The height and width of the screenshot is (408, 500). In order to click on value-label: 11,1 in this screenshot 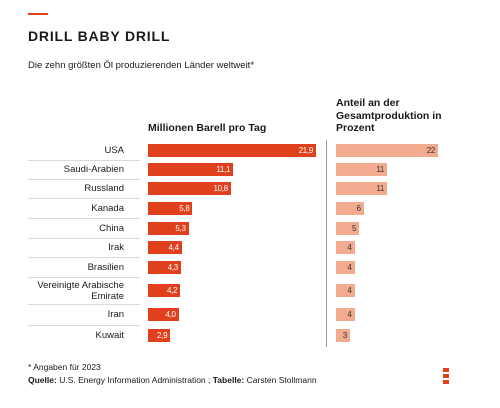, I will do `click(223, 169)`.